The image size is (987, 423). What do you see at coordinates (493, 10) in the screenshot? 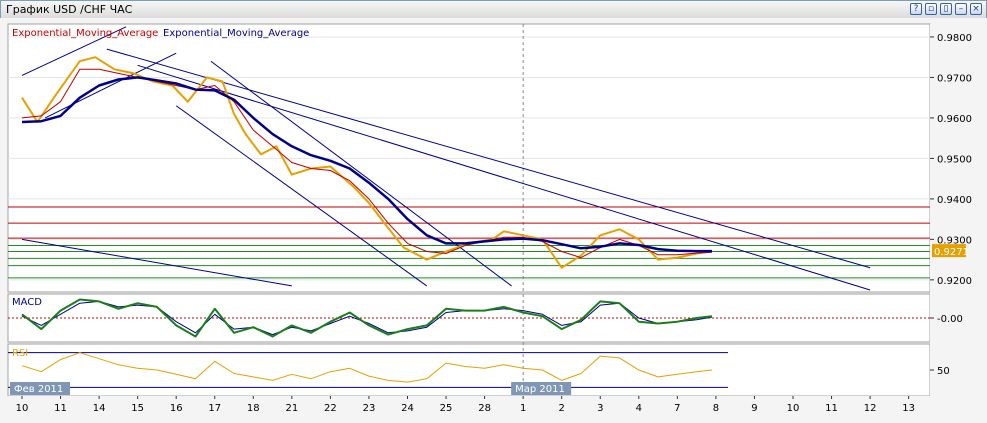
I see `window-titlebar: График USD /CHF ЧАС ? ▫ ▯ – ×` at bounding box center [493, 10].